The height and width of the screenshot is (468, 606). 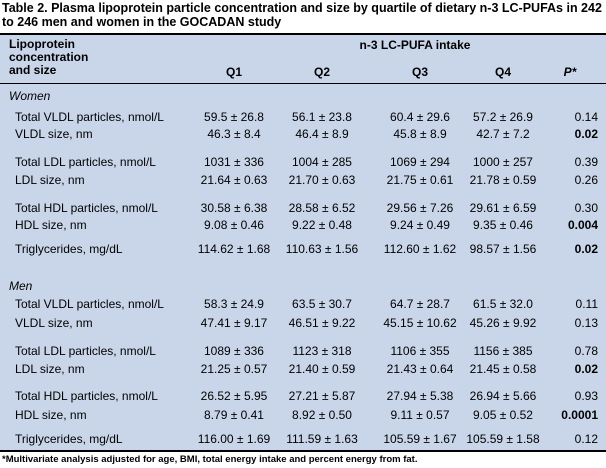 What do you see at coordinates (502, 72) in the screenshot?
I see `column-header-q4: Q4` at bounding box center [502, 72].